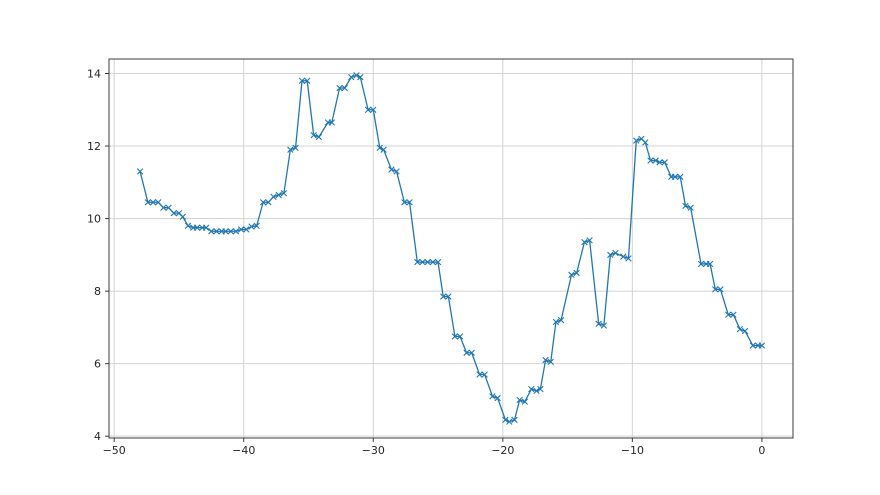 The width and height of the screenshot is (880, 495). Describe the element at coordinates (94, 74) in the screenshot. I see `y-tick-label-5: 14` at that location.